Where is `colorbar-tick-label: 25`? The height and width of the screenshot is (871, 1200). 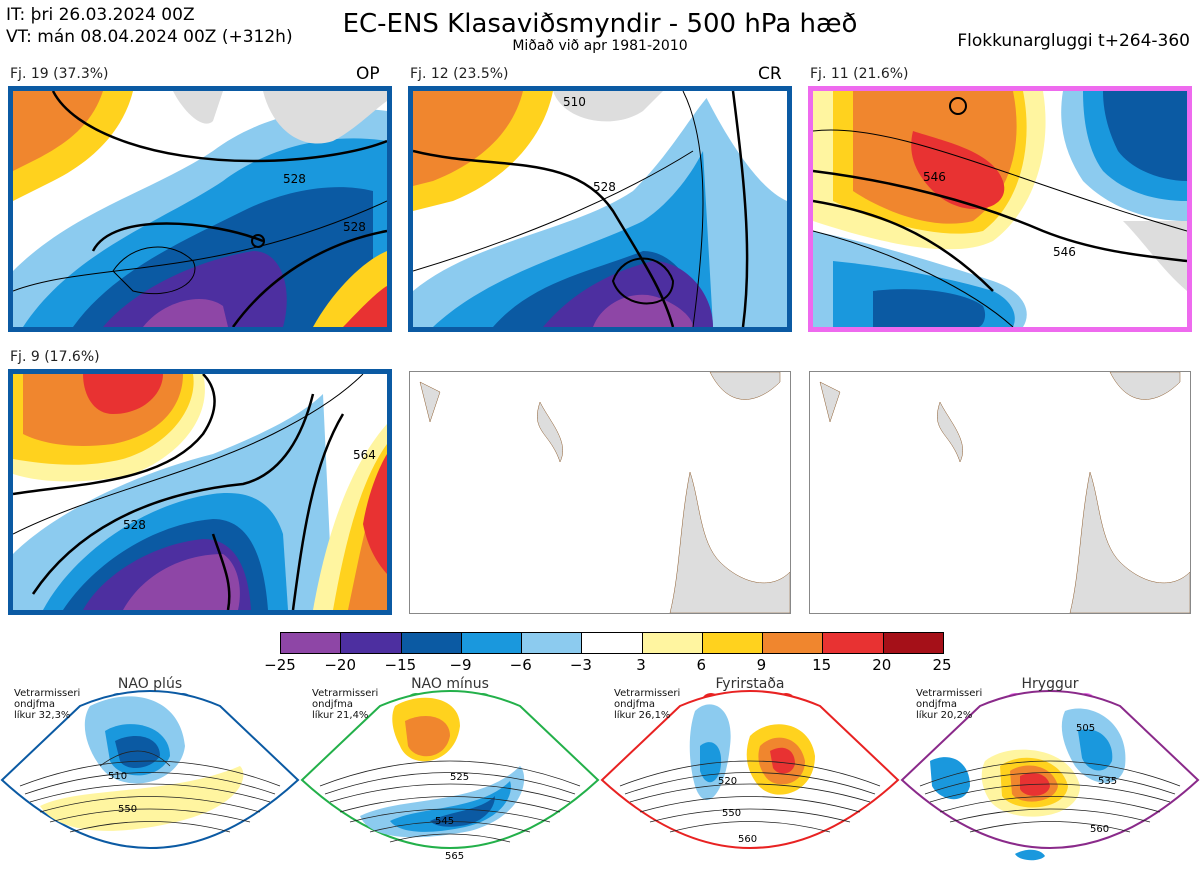 colorbar-tick-label: 25 is located at coordinates (942, 665).